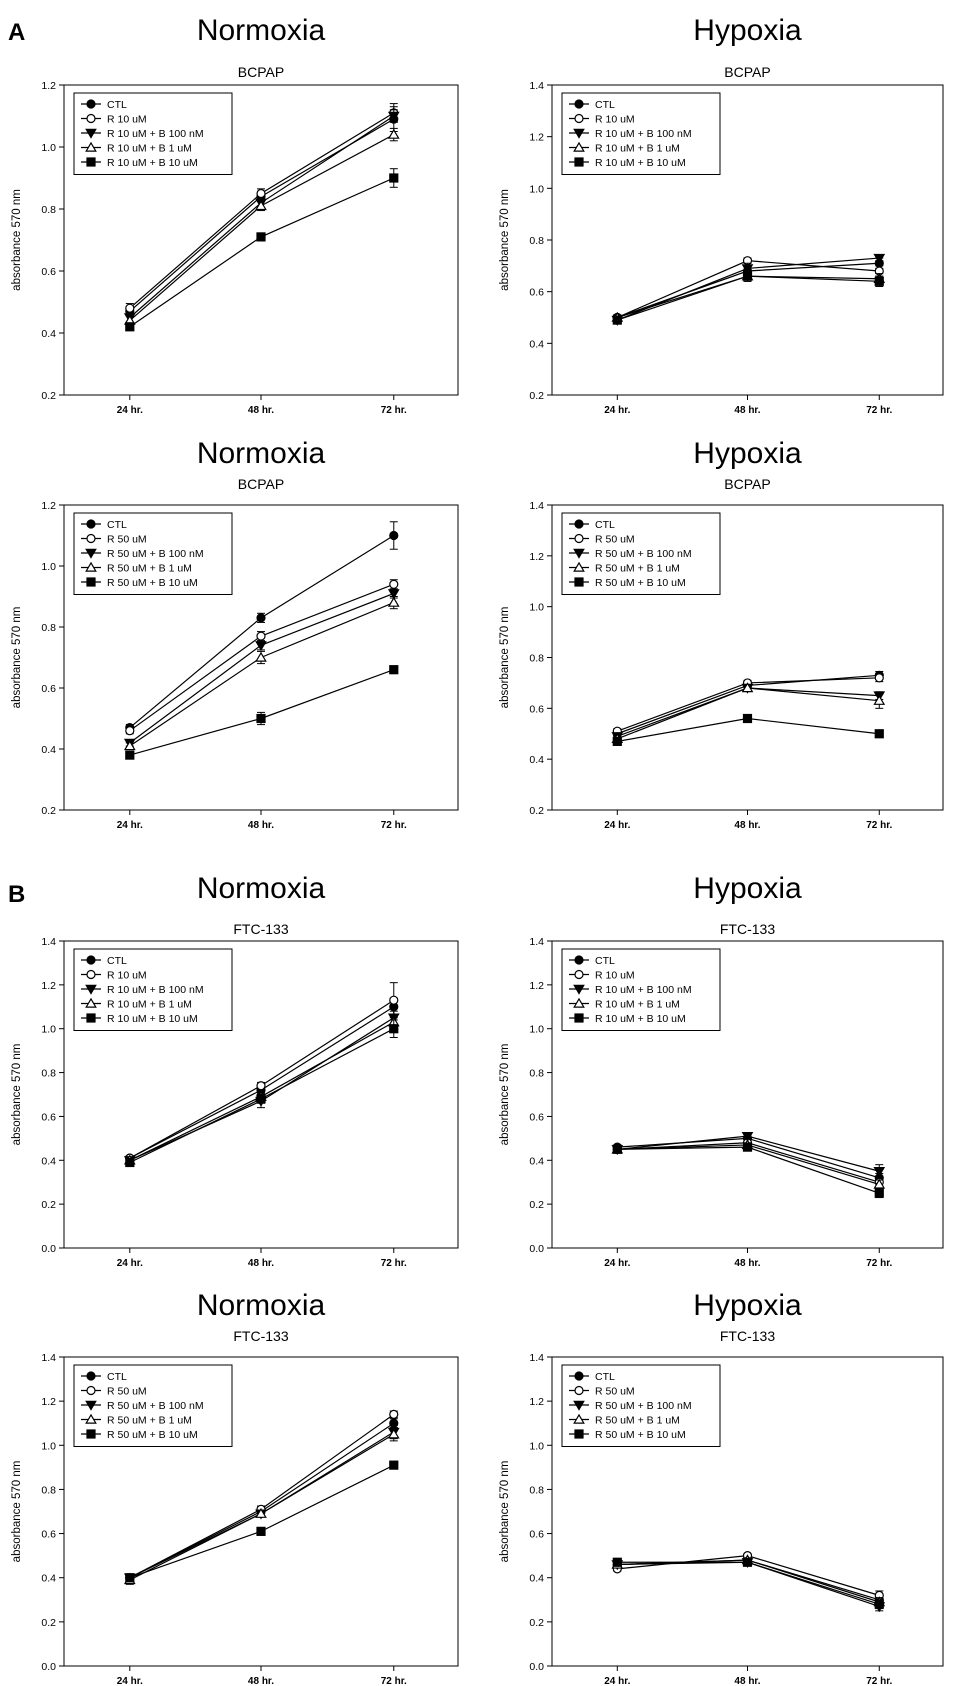 Image resolution: width=974 pixels, height=1686 pixels. What do you see at coordinates (637, 1420) in the screenshot?
I see `legend-label: R 50 uM + B 1 uM` at bounding box center [637, 1420].